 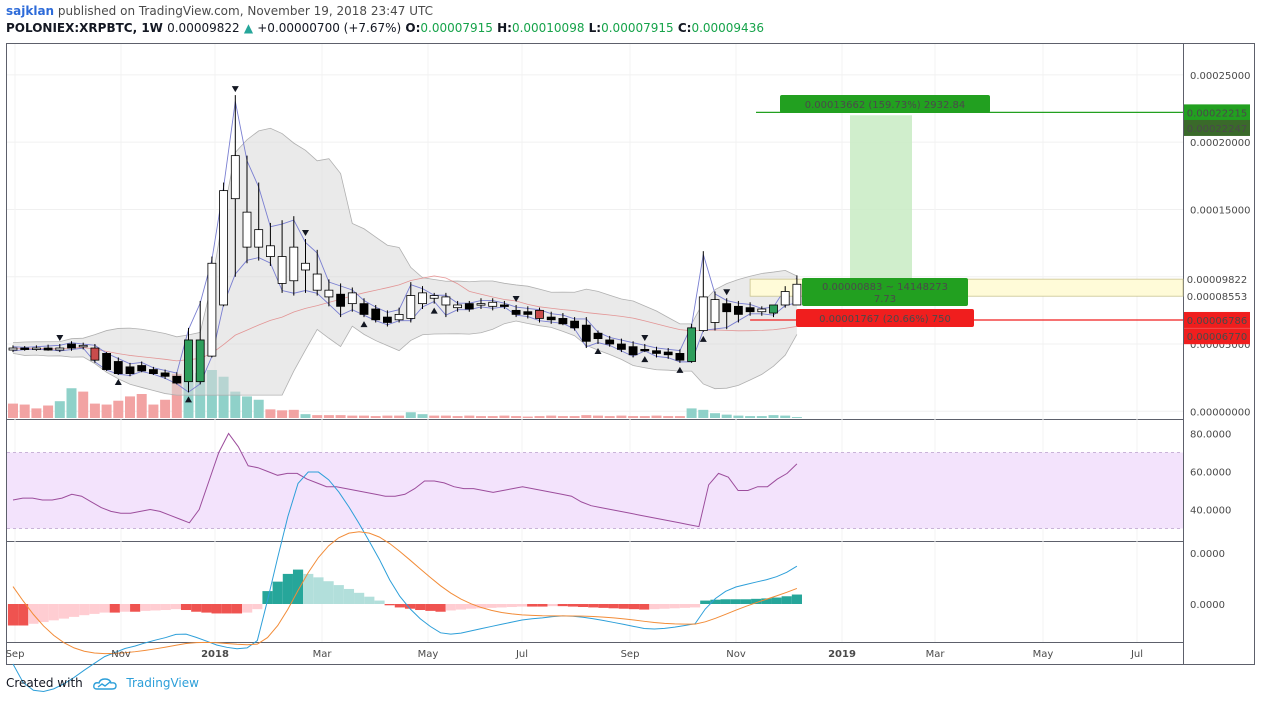 What do you see at coordinates (1136, 654) in the screenshot?
I see `time-tick-label: Jul` at bounding box center [1136, 654].